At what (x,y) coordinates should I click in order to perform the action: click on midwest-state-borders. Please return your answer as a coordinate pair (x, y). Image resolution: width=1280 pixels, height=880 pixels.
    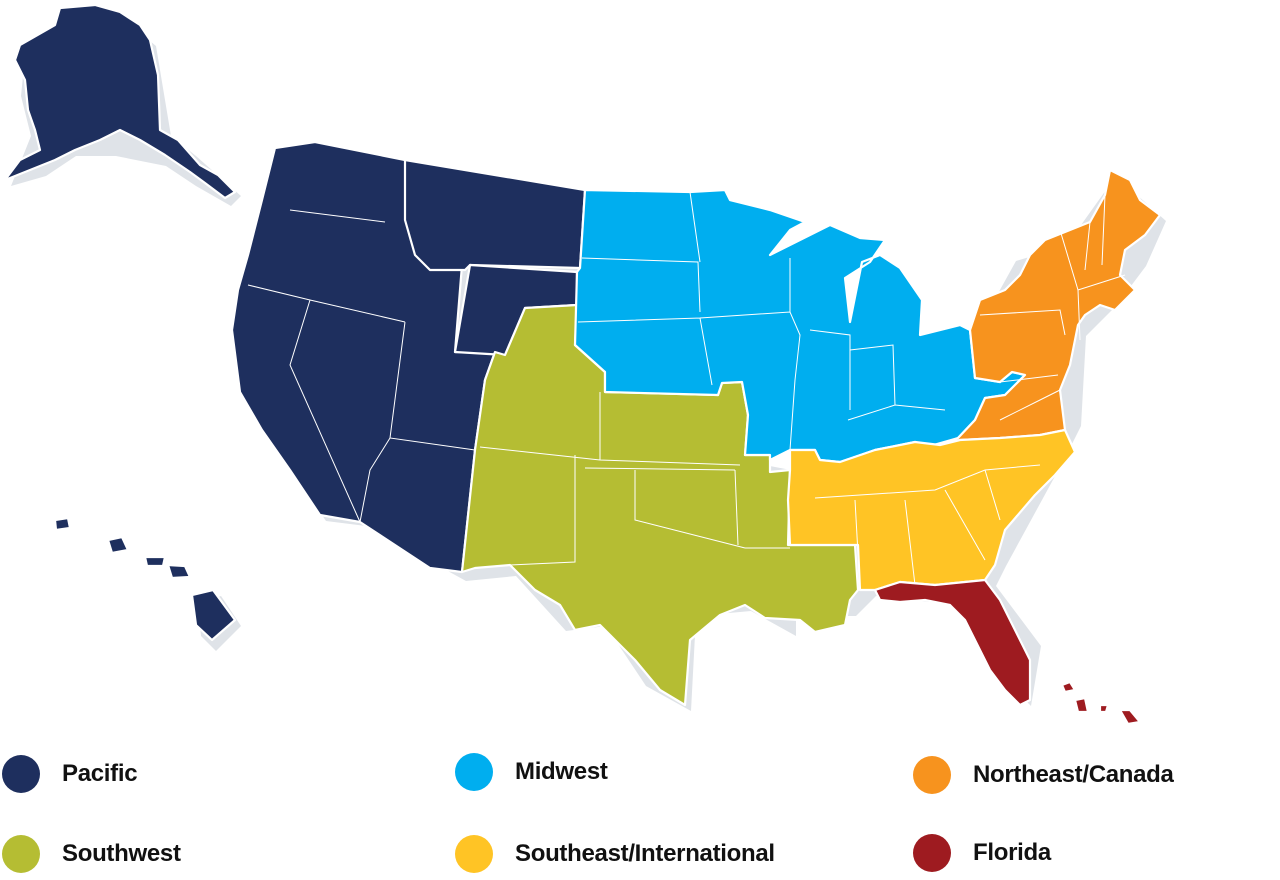
    Looking at the image, I should click on (761, 321).